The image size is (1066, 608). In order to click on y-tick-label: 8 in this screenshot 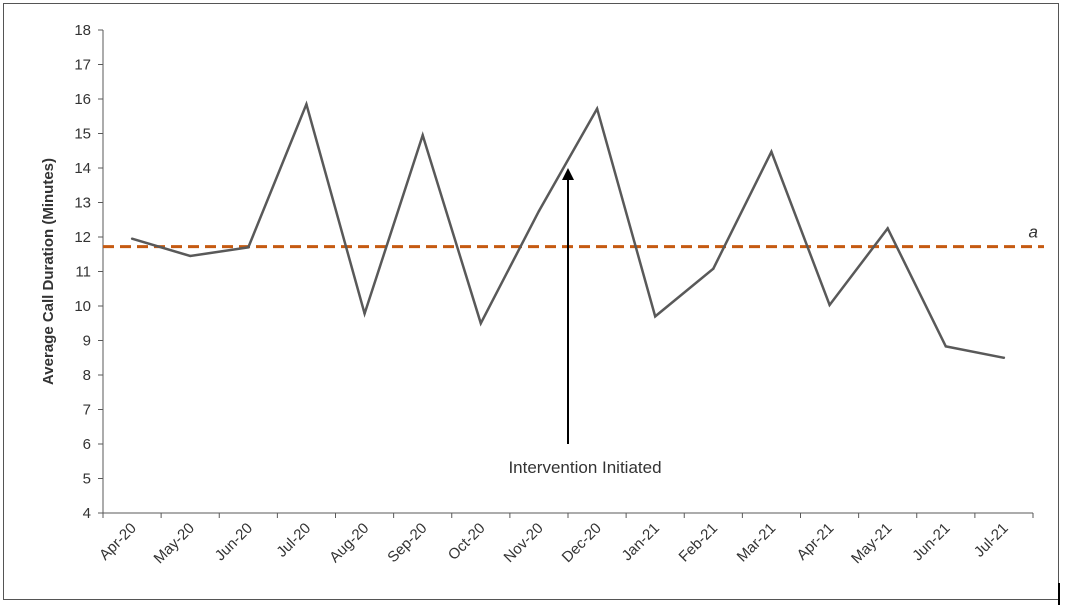, I will do `click(87, 375)`.